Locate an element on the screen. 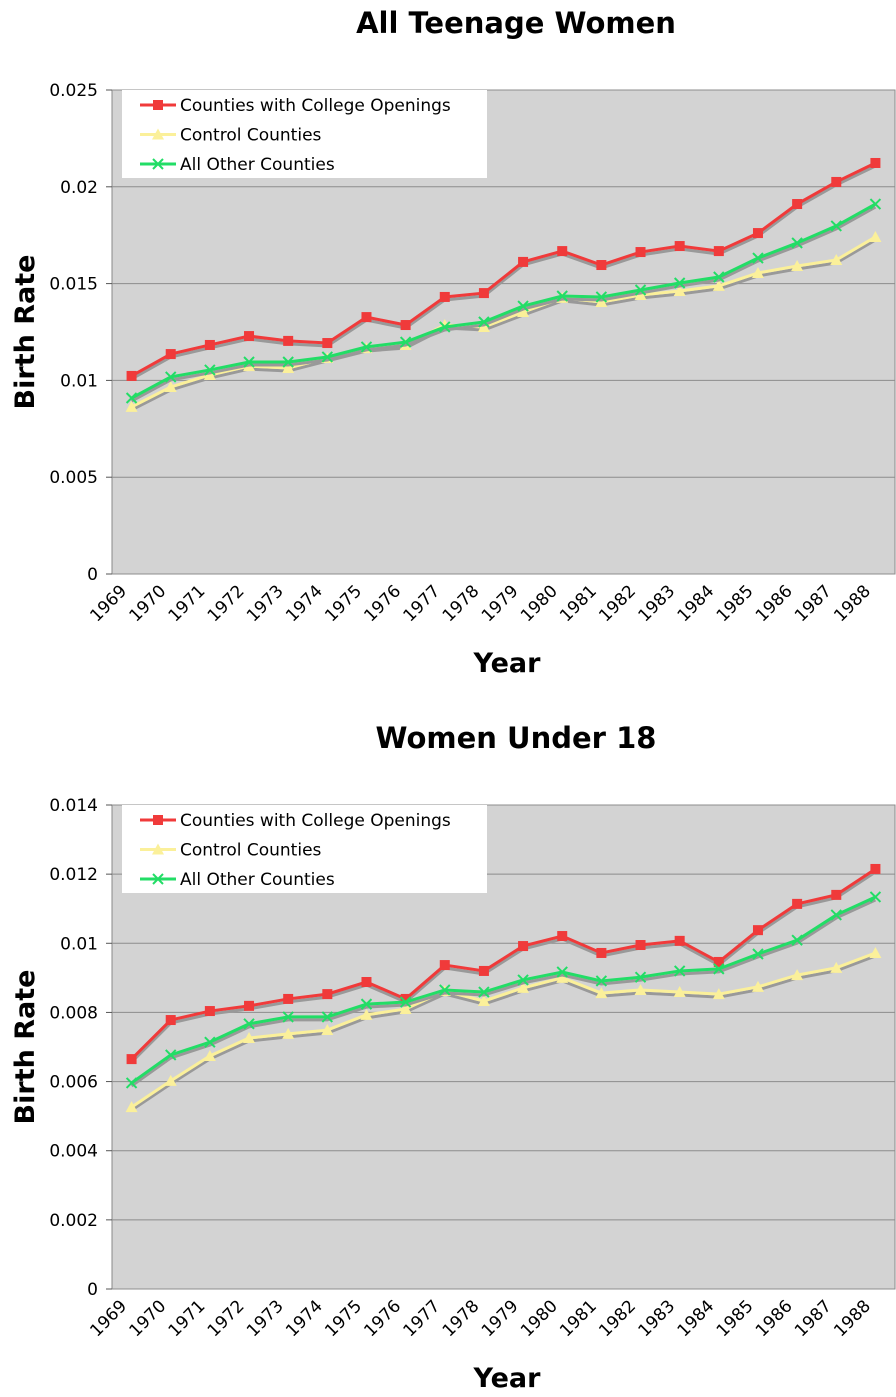  y-tick-label: 0.006 is located at coordinates (73, 1083).